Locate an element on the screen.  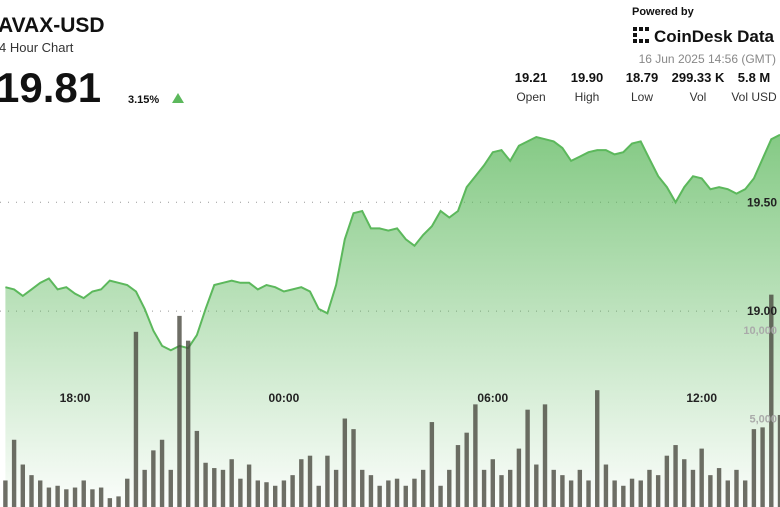
symbol: AVAX-USD is located at coordinates (52, 25).